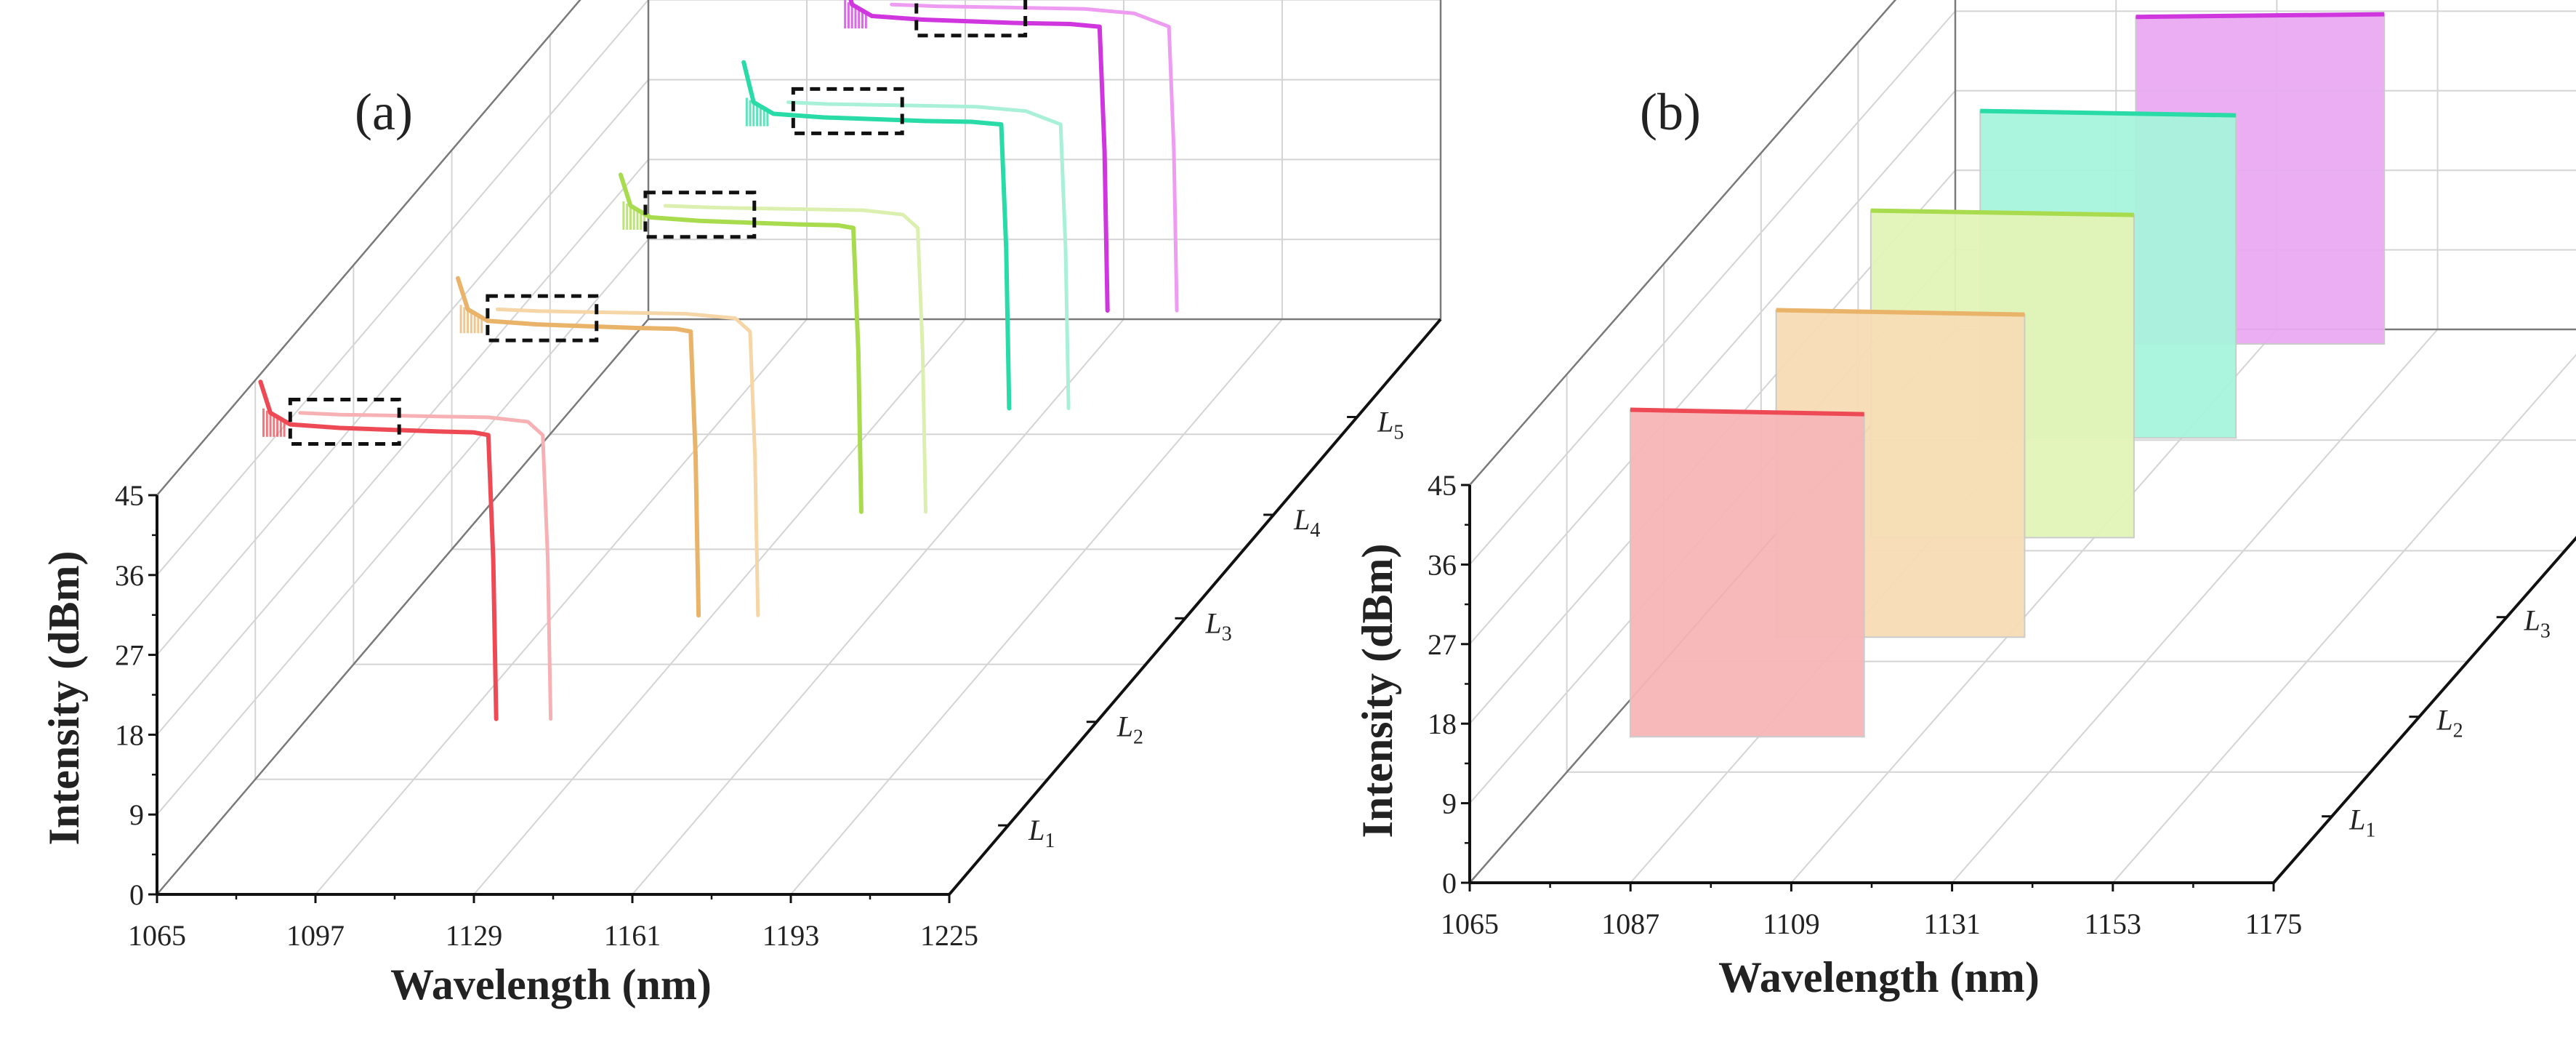  I want to click on a-x-tick-label-5: 1225, so click(949, 936).